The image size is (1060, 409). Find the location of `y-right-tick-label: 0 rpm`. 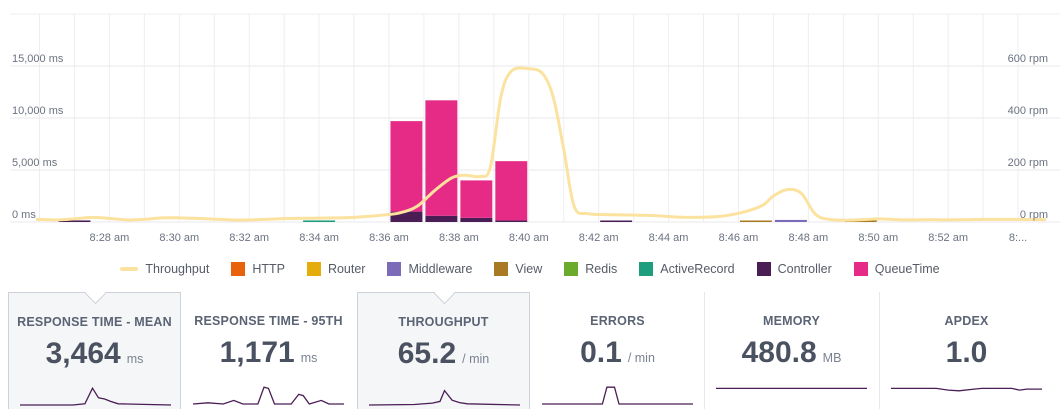

y-right-tick-label: 0 rpm is located at coordinates (1034, 215).